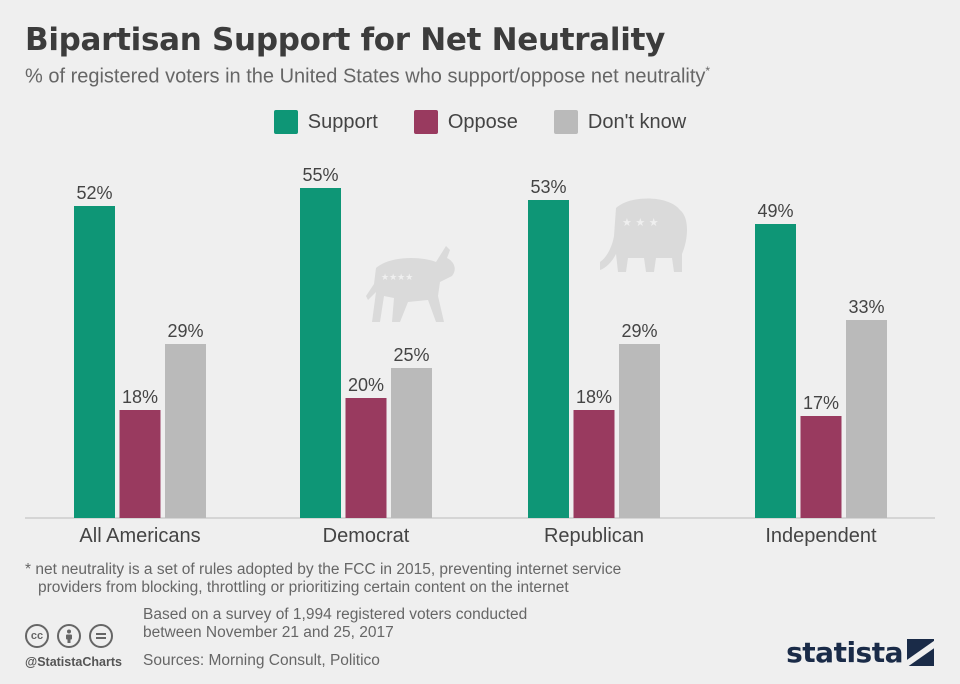 The image size is (960, 684). I want to click on survey-line-2: between November 21 and 25, 2017, so click(268, 632).